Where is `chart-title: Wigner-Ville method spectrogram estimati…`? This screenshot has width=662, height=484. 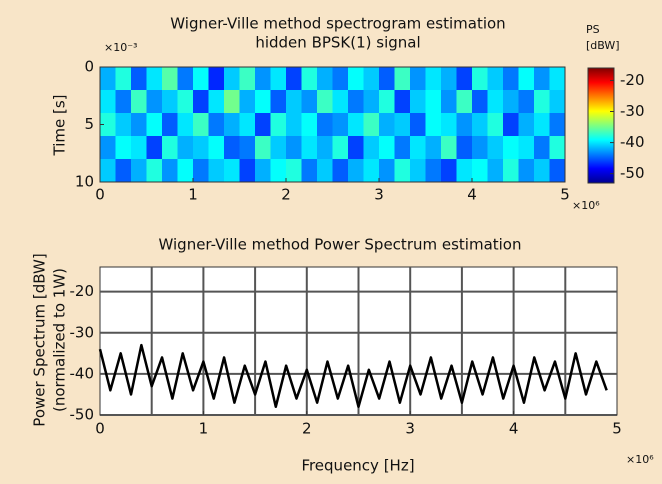
chart-title: Wigner-Ville method spectrogram estimati… is located at coordinates (337, 24).